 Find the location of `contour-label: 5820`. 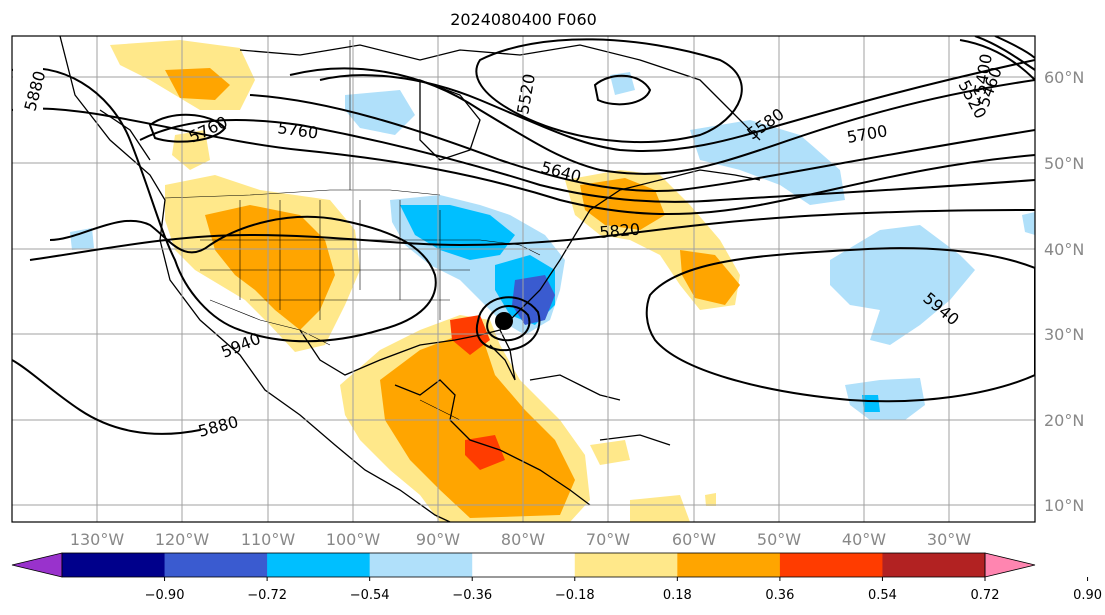

contour-label: 5820 is located at coordinates (620, 231).